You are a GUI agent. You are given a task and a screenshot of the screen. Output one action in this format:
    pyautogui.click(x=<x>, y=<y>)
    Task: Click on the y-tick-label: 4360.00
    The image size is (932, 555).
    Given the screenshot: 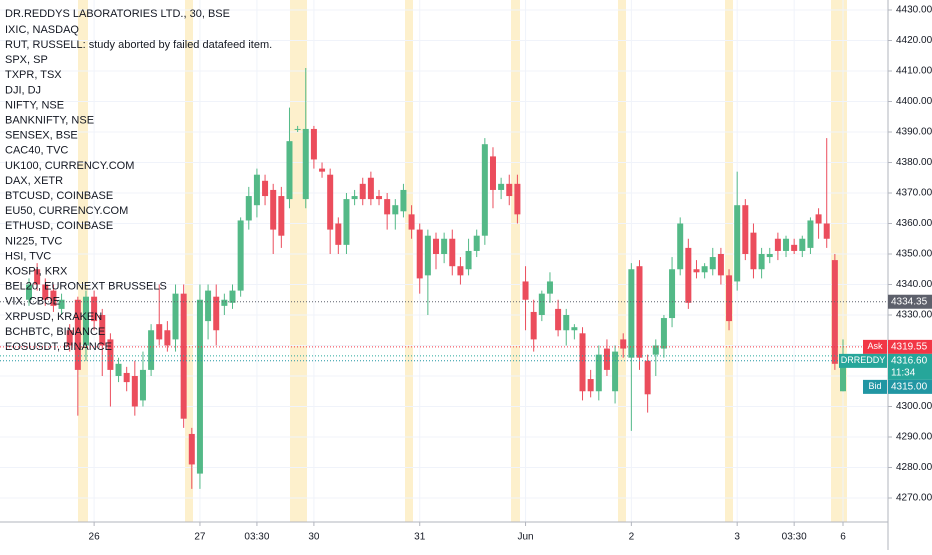 What is the action you would take?
    pyautogui.click(x=914, y=223)
    